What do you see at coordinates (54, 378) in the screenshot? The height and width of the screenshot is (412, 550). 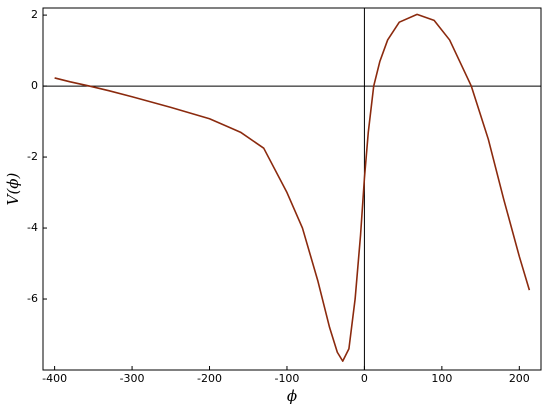 I see `x-tick-label: -400` at bounding box center [54, 378].